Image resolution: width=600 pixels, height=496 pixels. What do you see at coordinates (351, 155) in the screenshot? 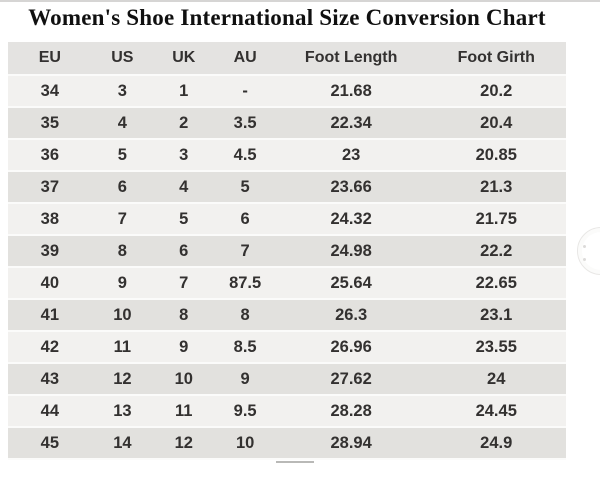
I see `table-cell: 23` at bounding box center [351, 155].